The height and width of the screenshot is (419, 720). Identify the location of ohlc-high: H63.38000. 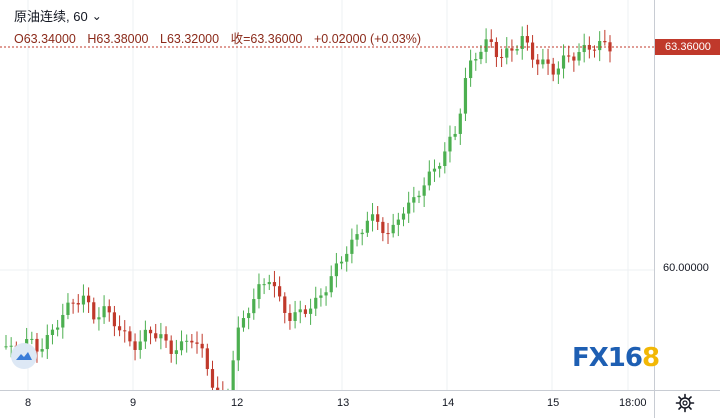
(118, 39).